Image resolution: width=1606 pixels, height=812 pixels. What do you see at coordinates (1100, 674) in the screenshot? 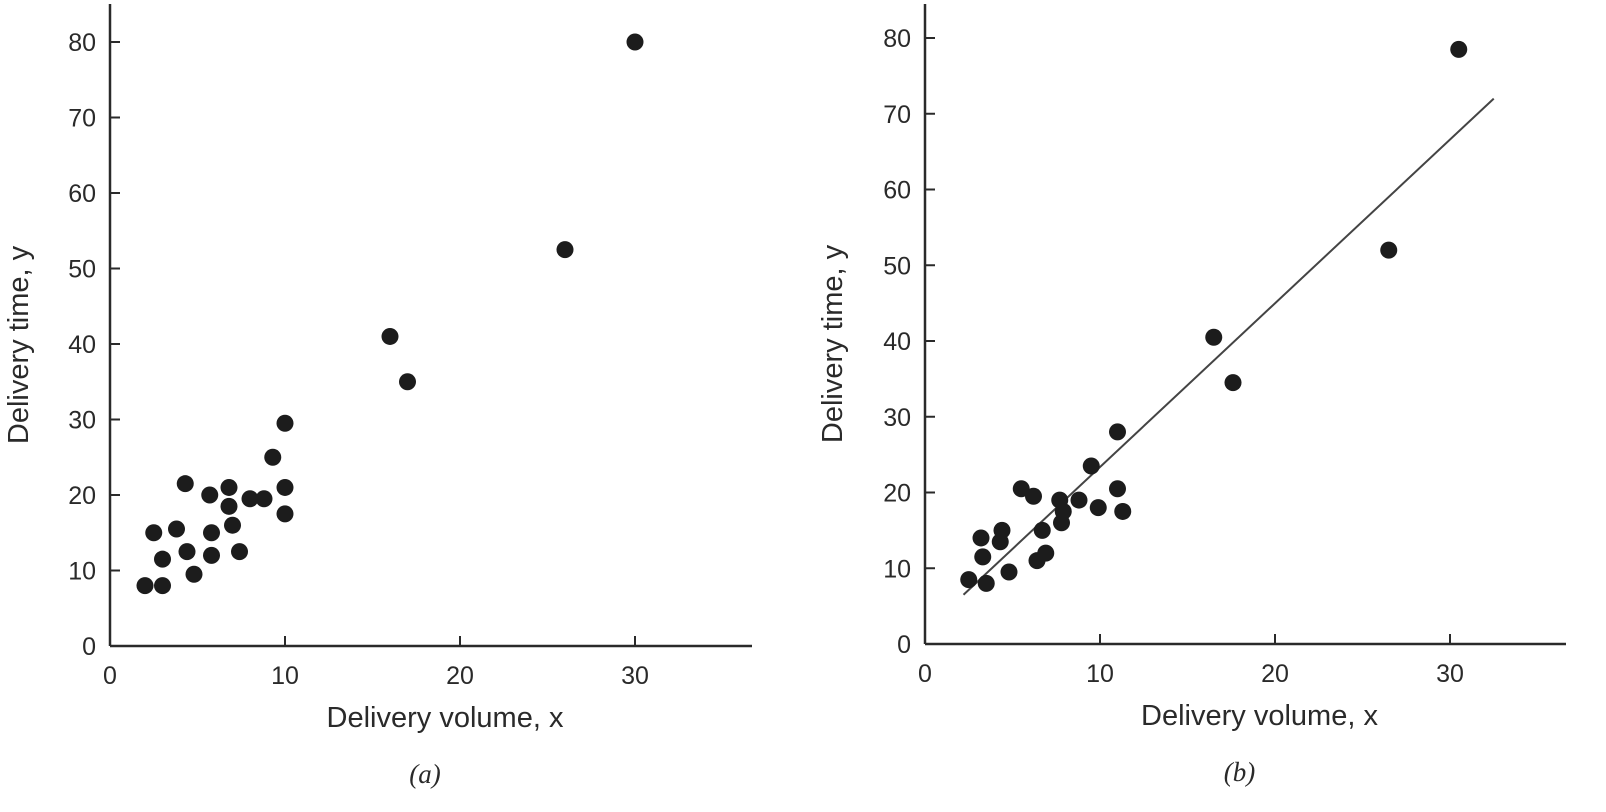
I see `panel-b-x-tick-label: 10` at bounding box center [1100, 674].